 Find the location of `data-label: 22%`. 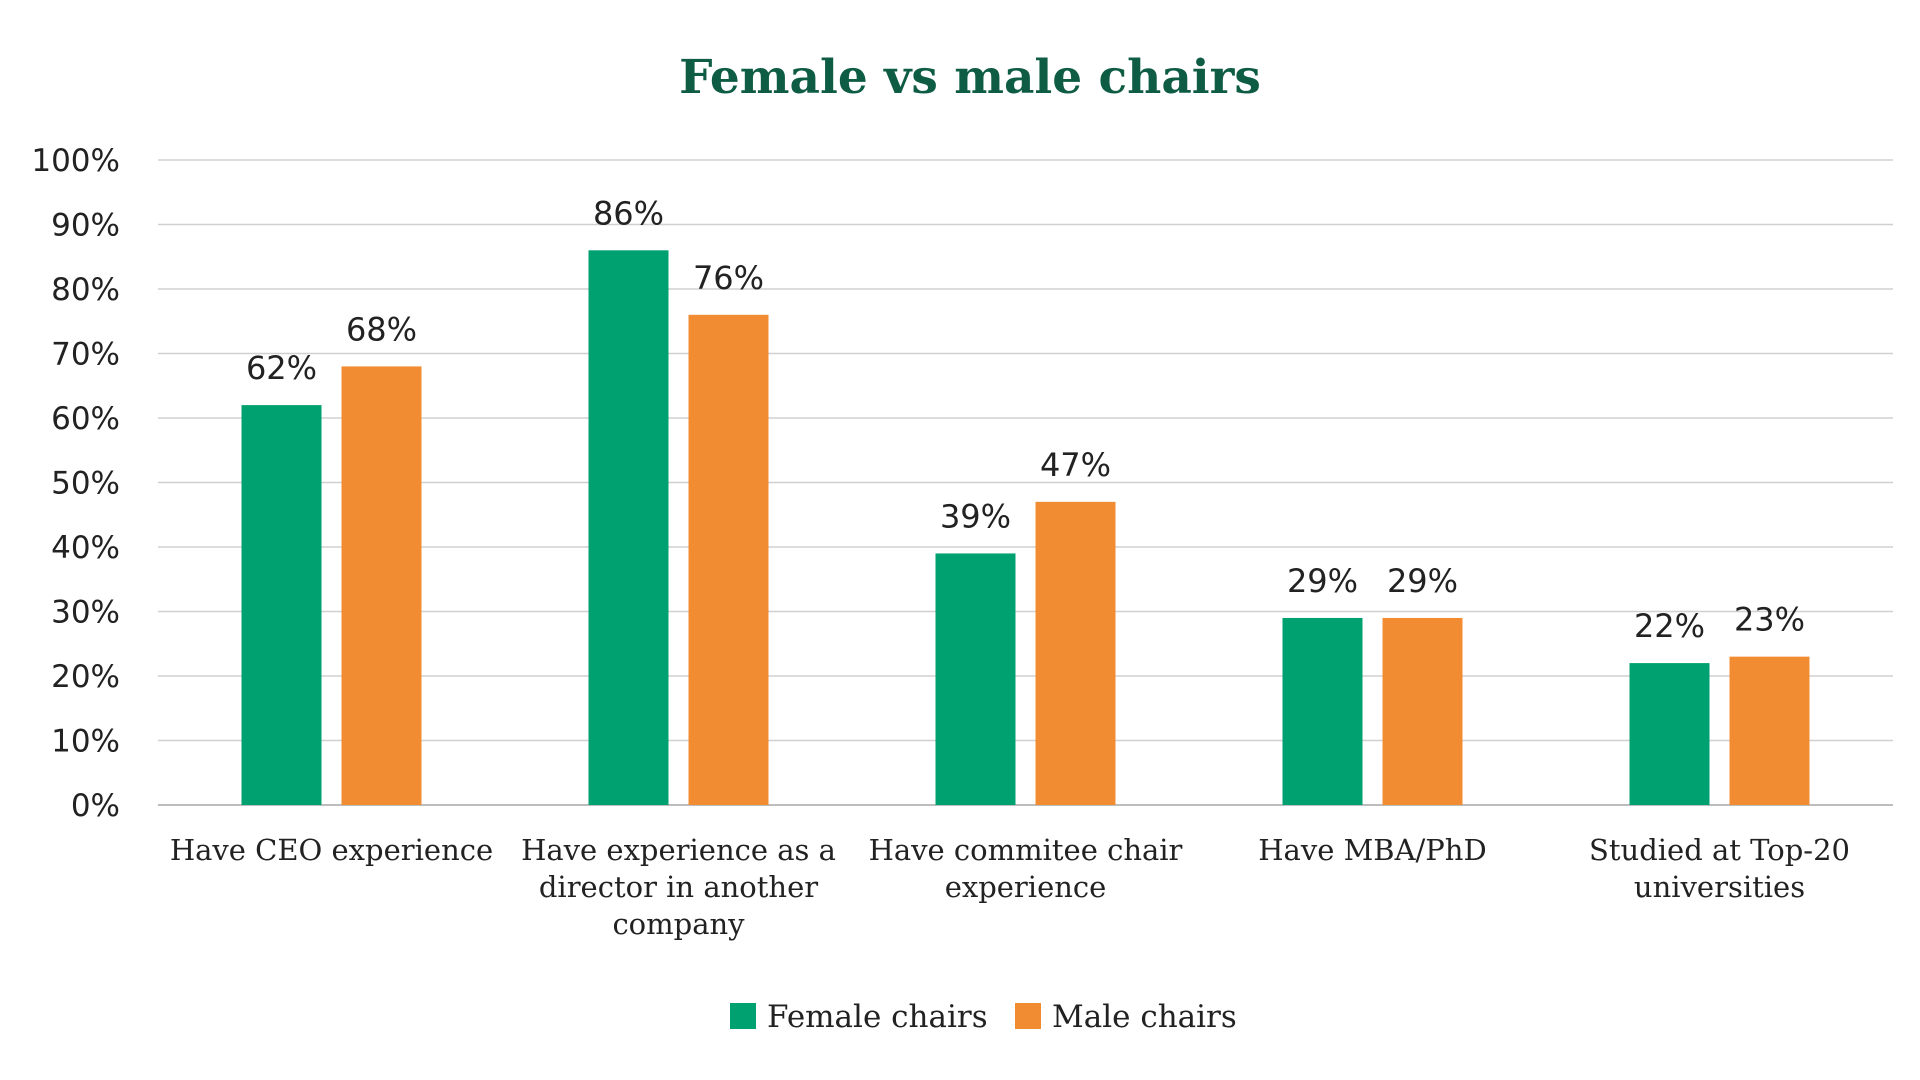

data-label: 22% is located at coordinates (1669, 626).